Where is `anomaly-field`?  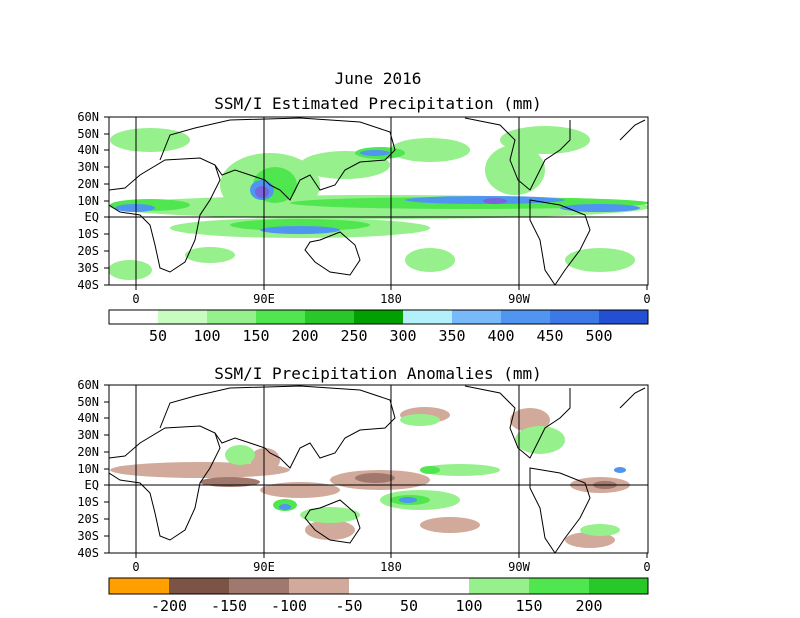
anomaly-field is located at coordinates (370, 477).